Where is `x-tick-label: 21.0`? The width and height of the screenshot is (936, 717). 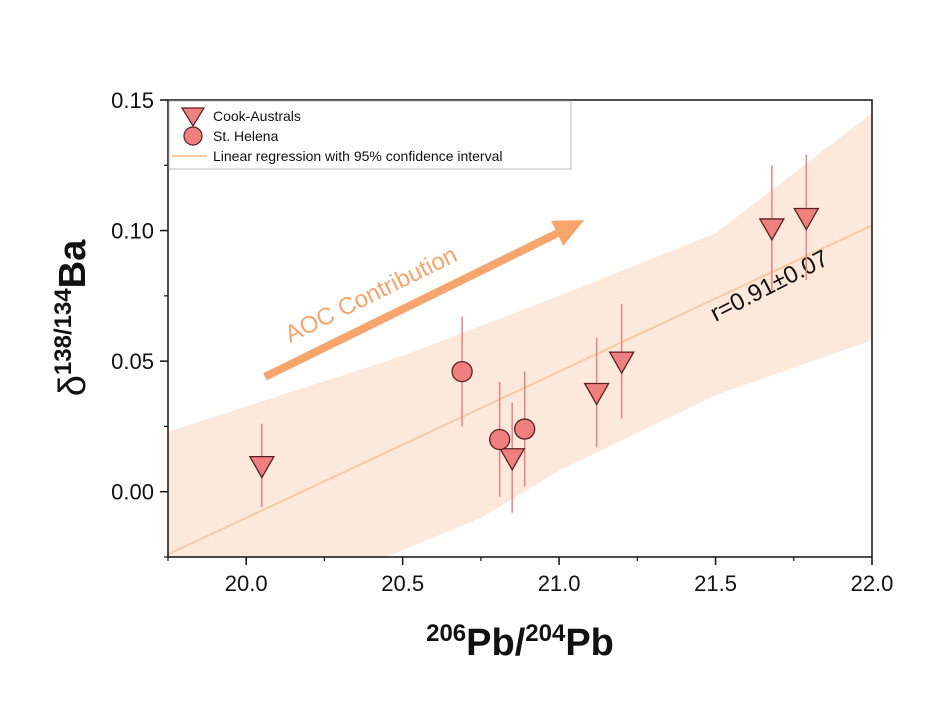 x-tick-label: 21.0 is located at coordinates (559, 583).